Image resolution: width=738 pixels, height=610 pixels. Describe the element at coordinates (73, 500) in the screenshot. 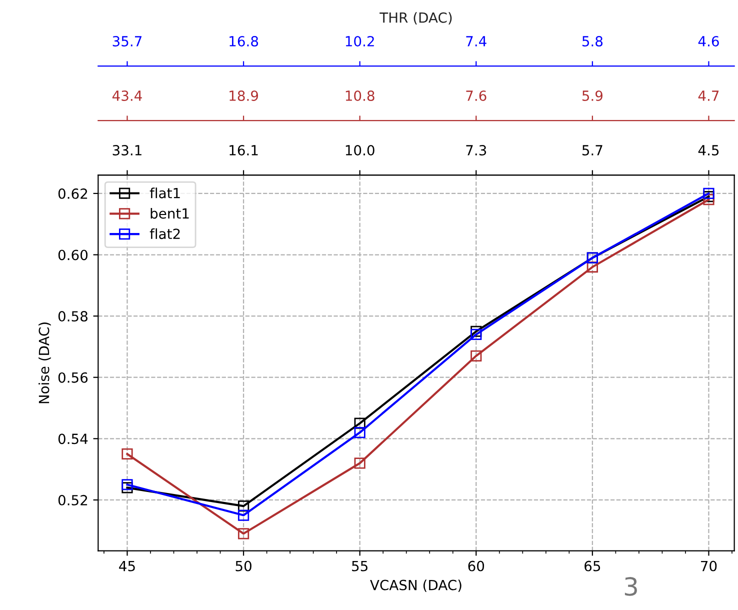

I see `y-tick-label: 0.52` at that location.